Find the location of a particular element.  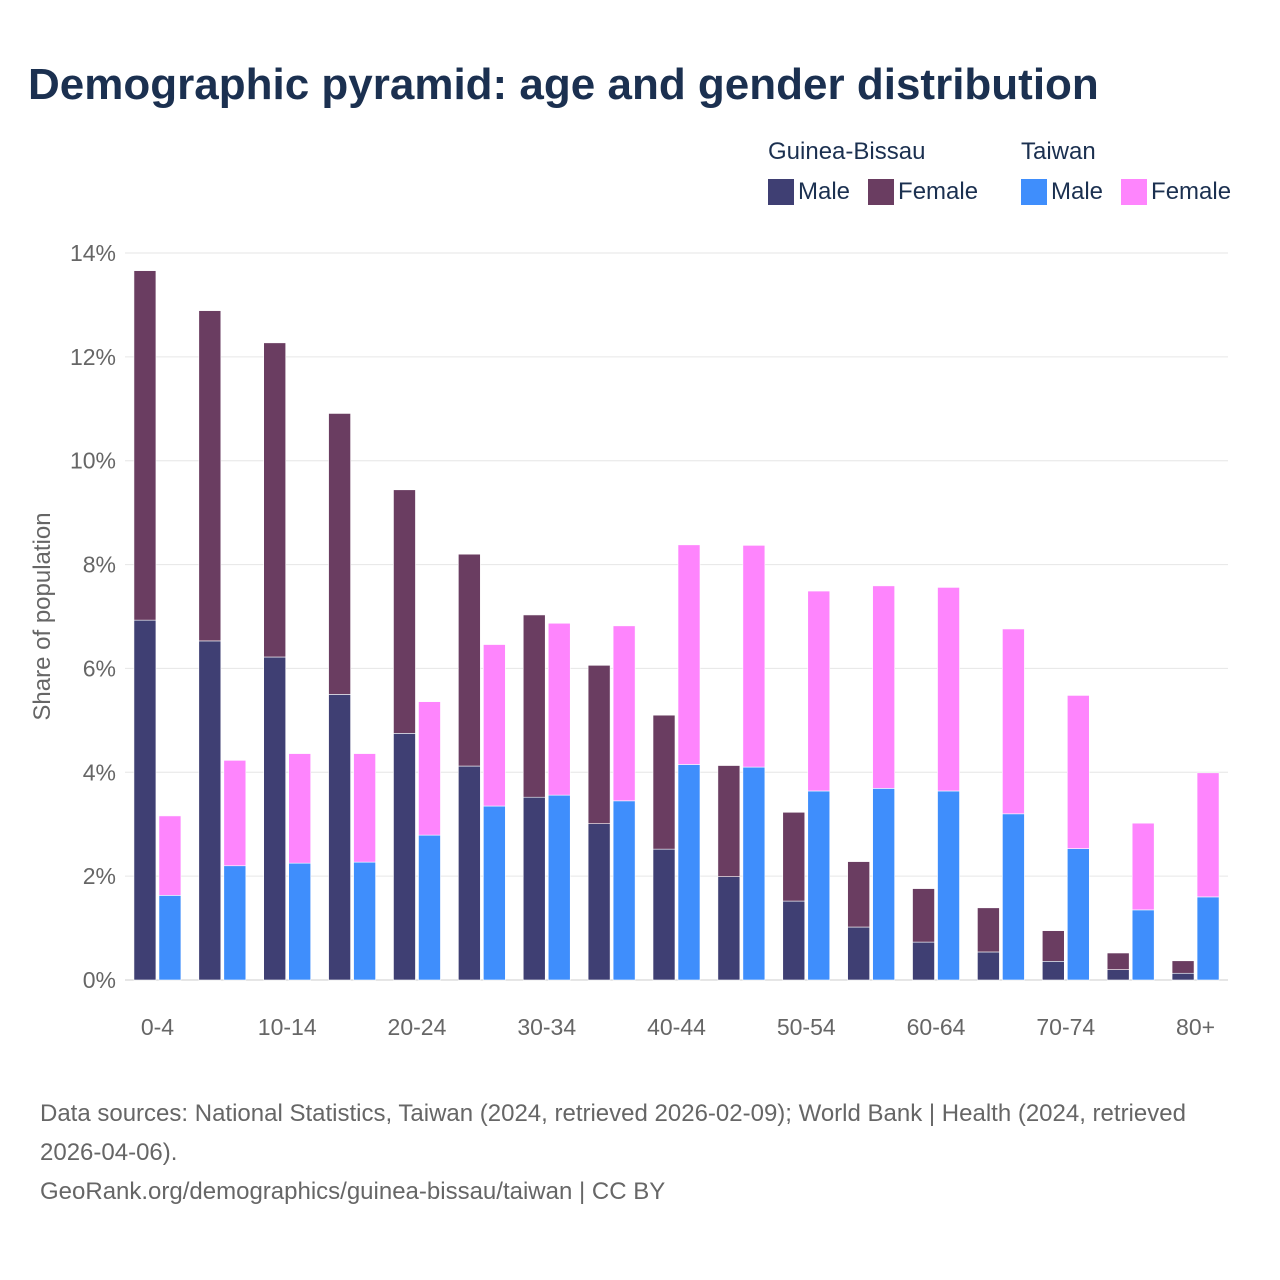

legend-group-taiwan: Taiwan Male Female is located at coordinates (1126, 171).